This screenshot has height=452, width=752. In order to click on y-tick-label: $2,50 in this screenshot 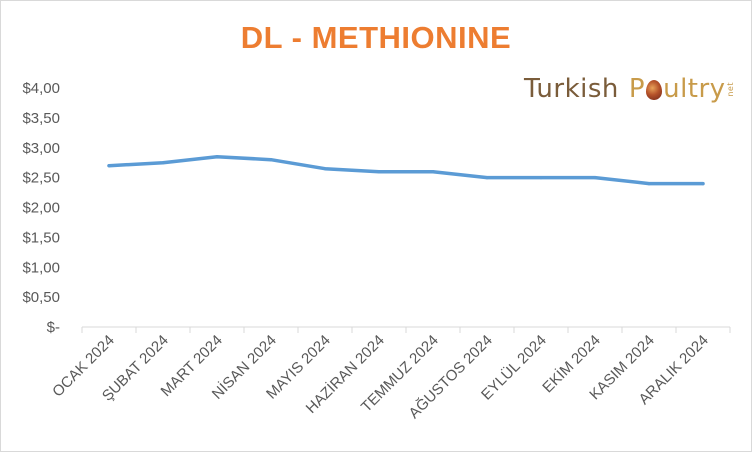, I will do `click(41, 178)`.